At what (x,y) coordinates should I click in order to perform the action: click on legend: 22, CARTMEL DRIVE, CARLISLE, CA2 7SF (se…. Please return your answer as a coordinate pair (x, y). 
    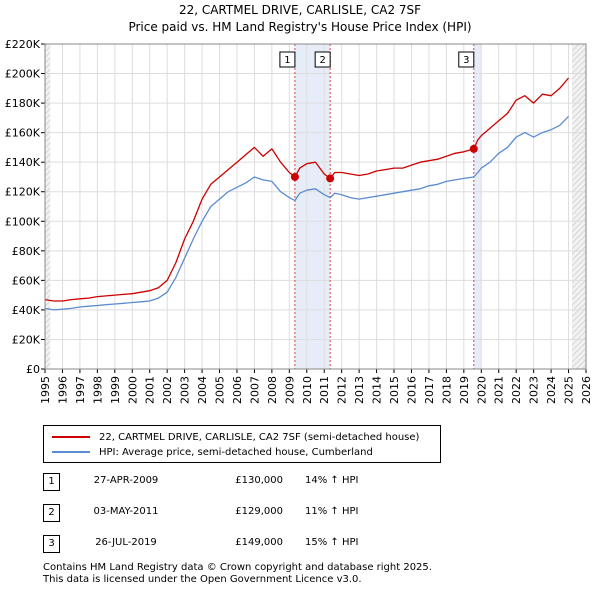
    Looking at the image, I should click on (242, 444).